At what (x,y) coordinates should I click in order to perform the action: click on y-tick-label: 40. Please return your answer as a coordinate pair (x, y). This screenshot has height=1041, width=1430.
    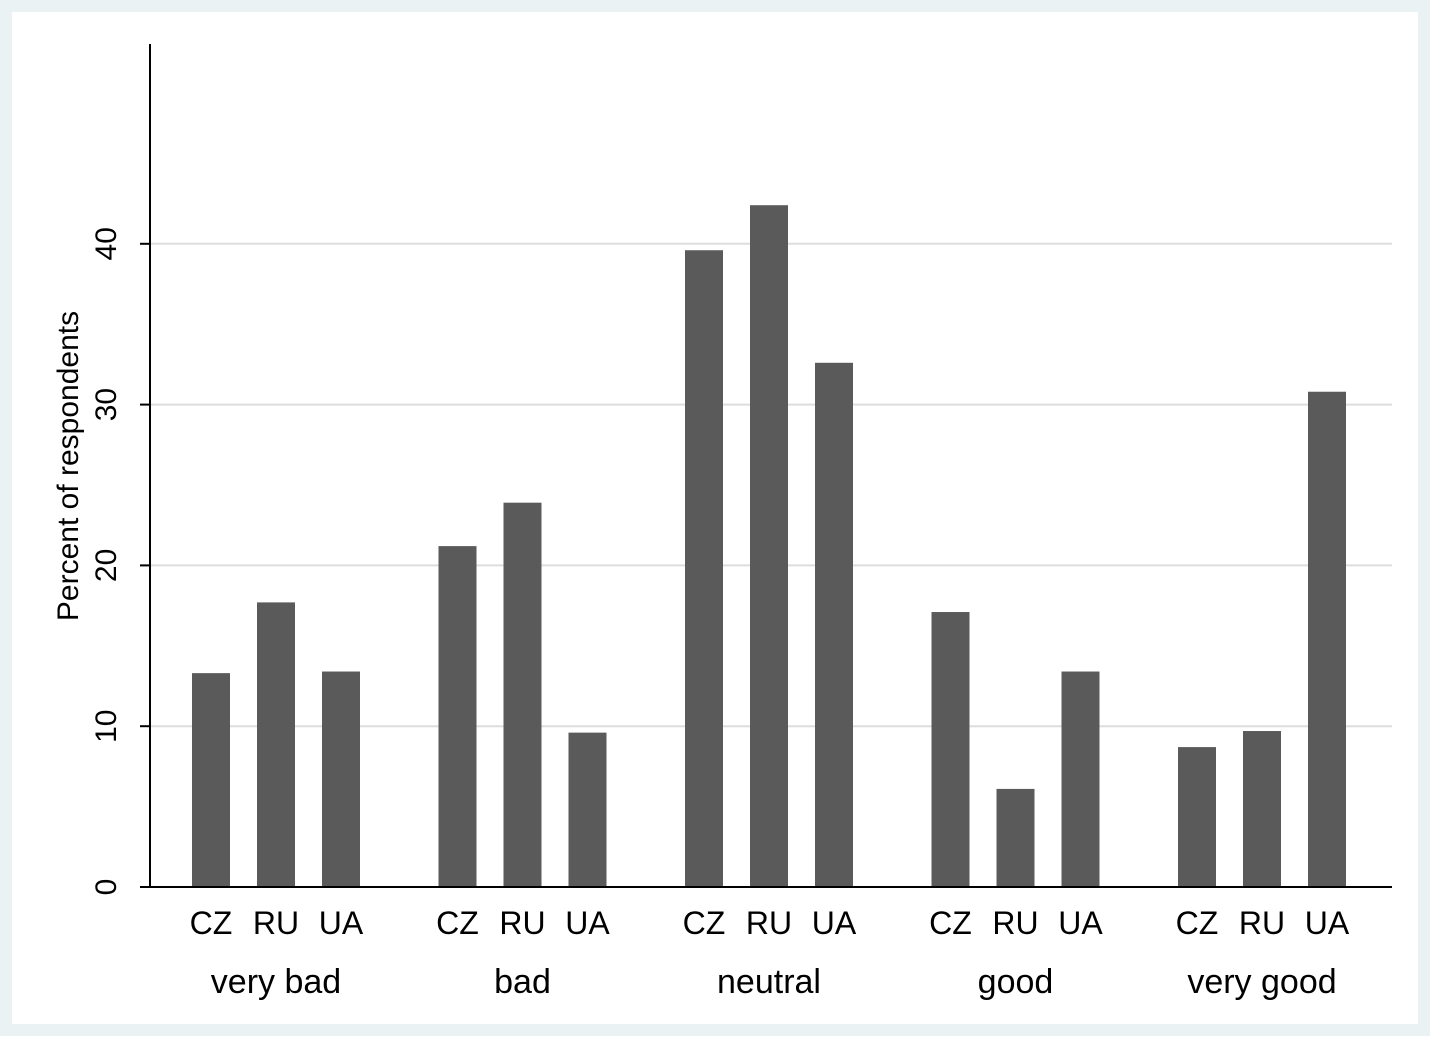
    Looking at the image, I should click on (106, 243).